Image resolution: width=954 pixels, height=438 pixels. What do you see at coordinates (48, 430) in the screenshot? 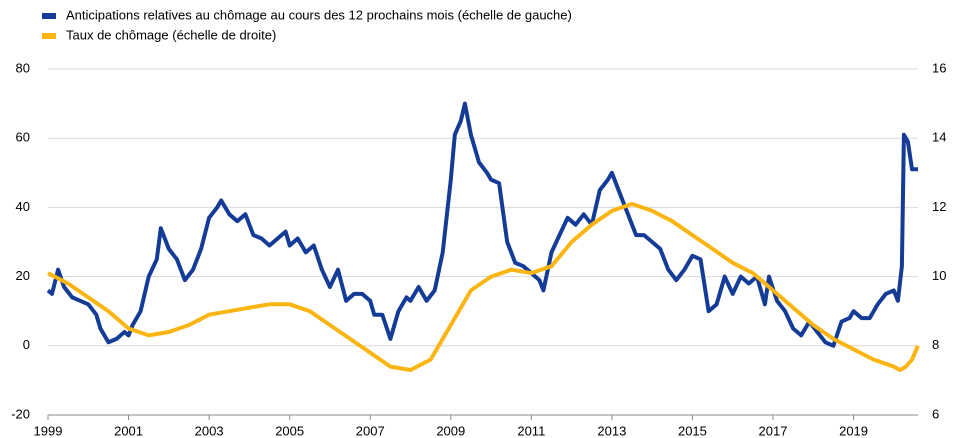
I see `x-tick-label: 1999` at bounding box center [48, 430].